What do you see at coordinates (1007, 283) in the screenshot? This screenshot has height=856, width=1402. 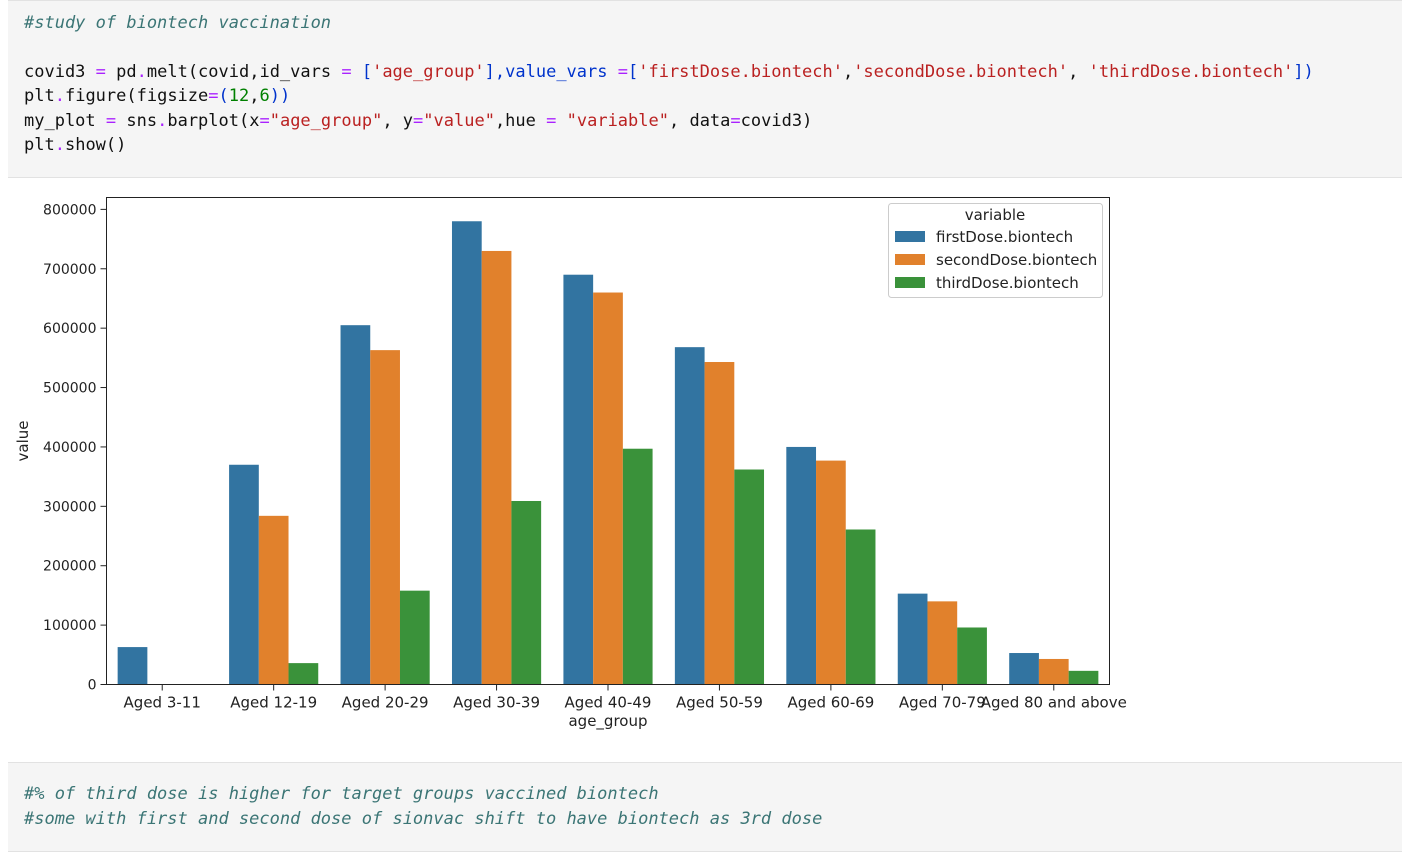 I see `legend-label: thirdDose.biontech` at bounding box center [1007, 283].